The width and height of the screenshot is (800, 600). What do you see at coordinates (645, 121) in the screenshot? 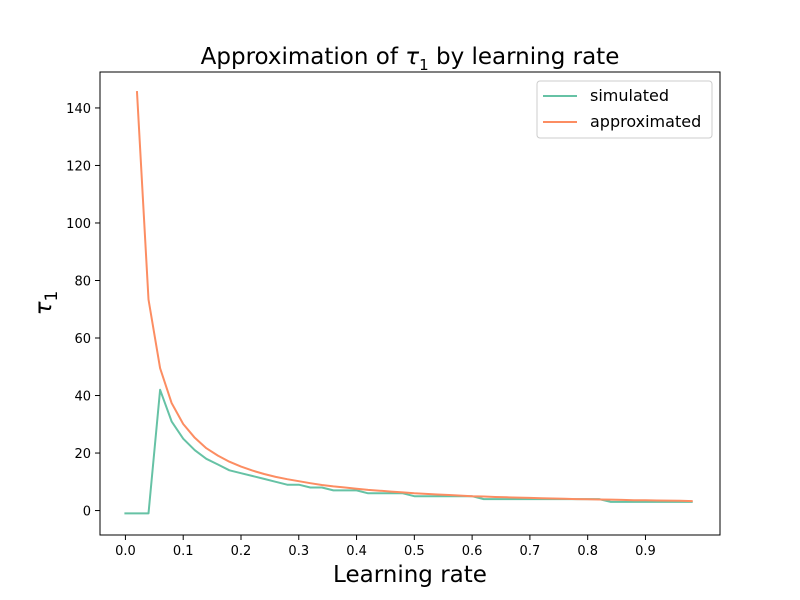
I see `legend-label-approximated: approximated` at bounding box center [645, 121].